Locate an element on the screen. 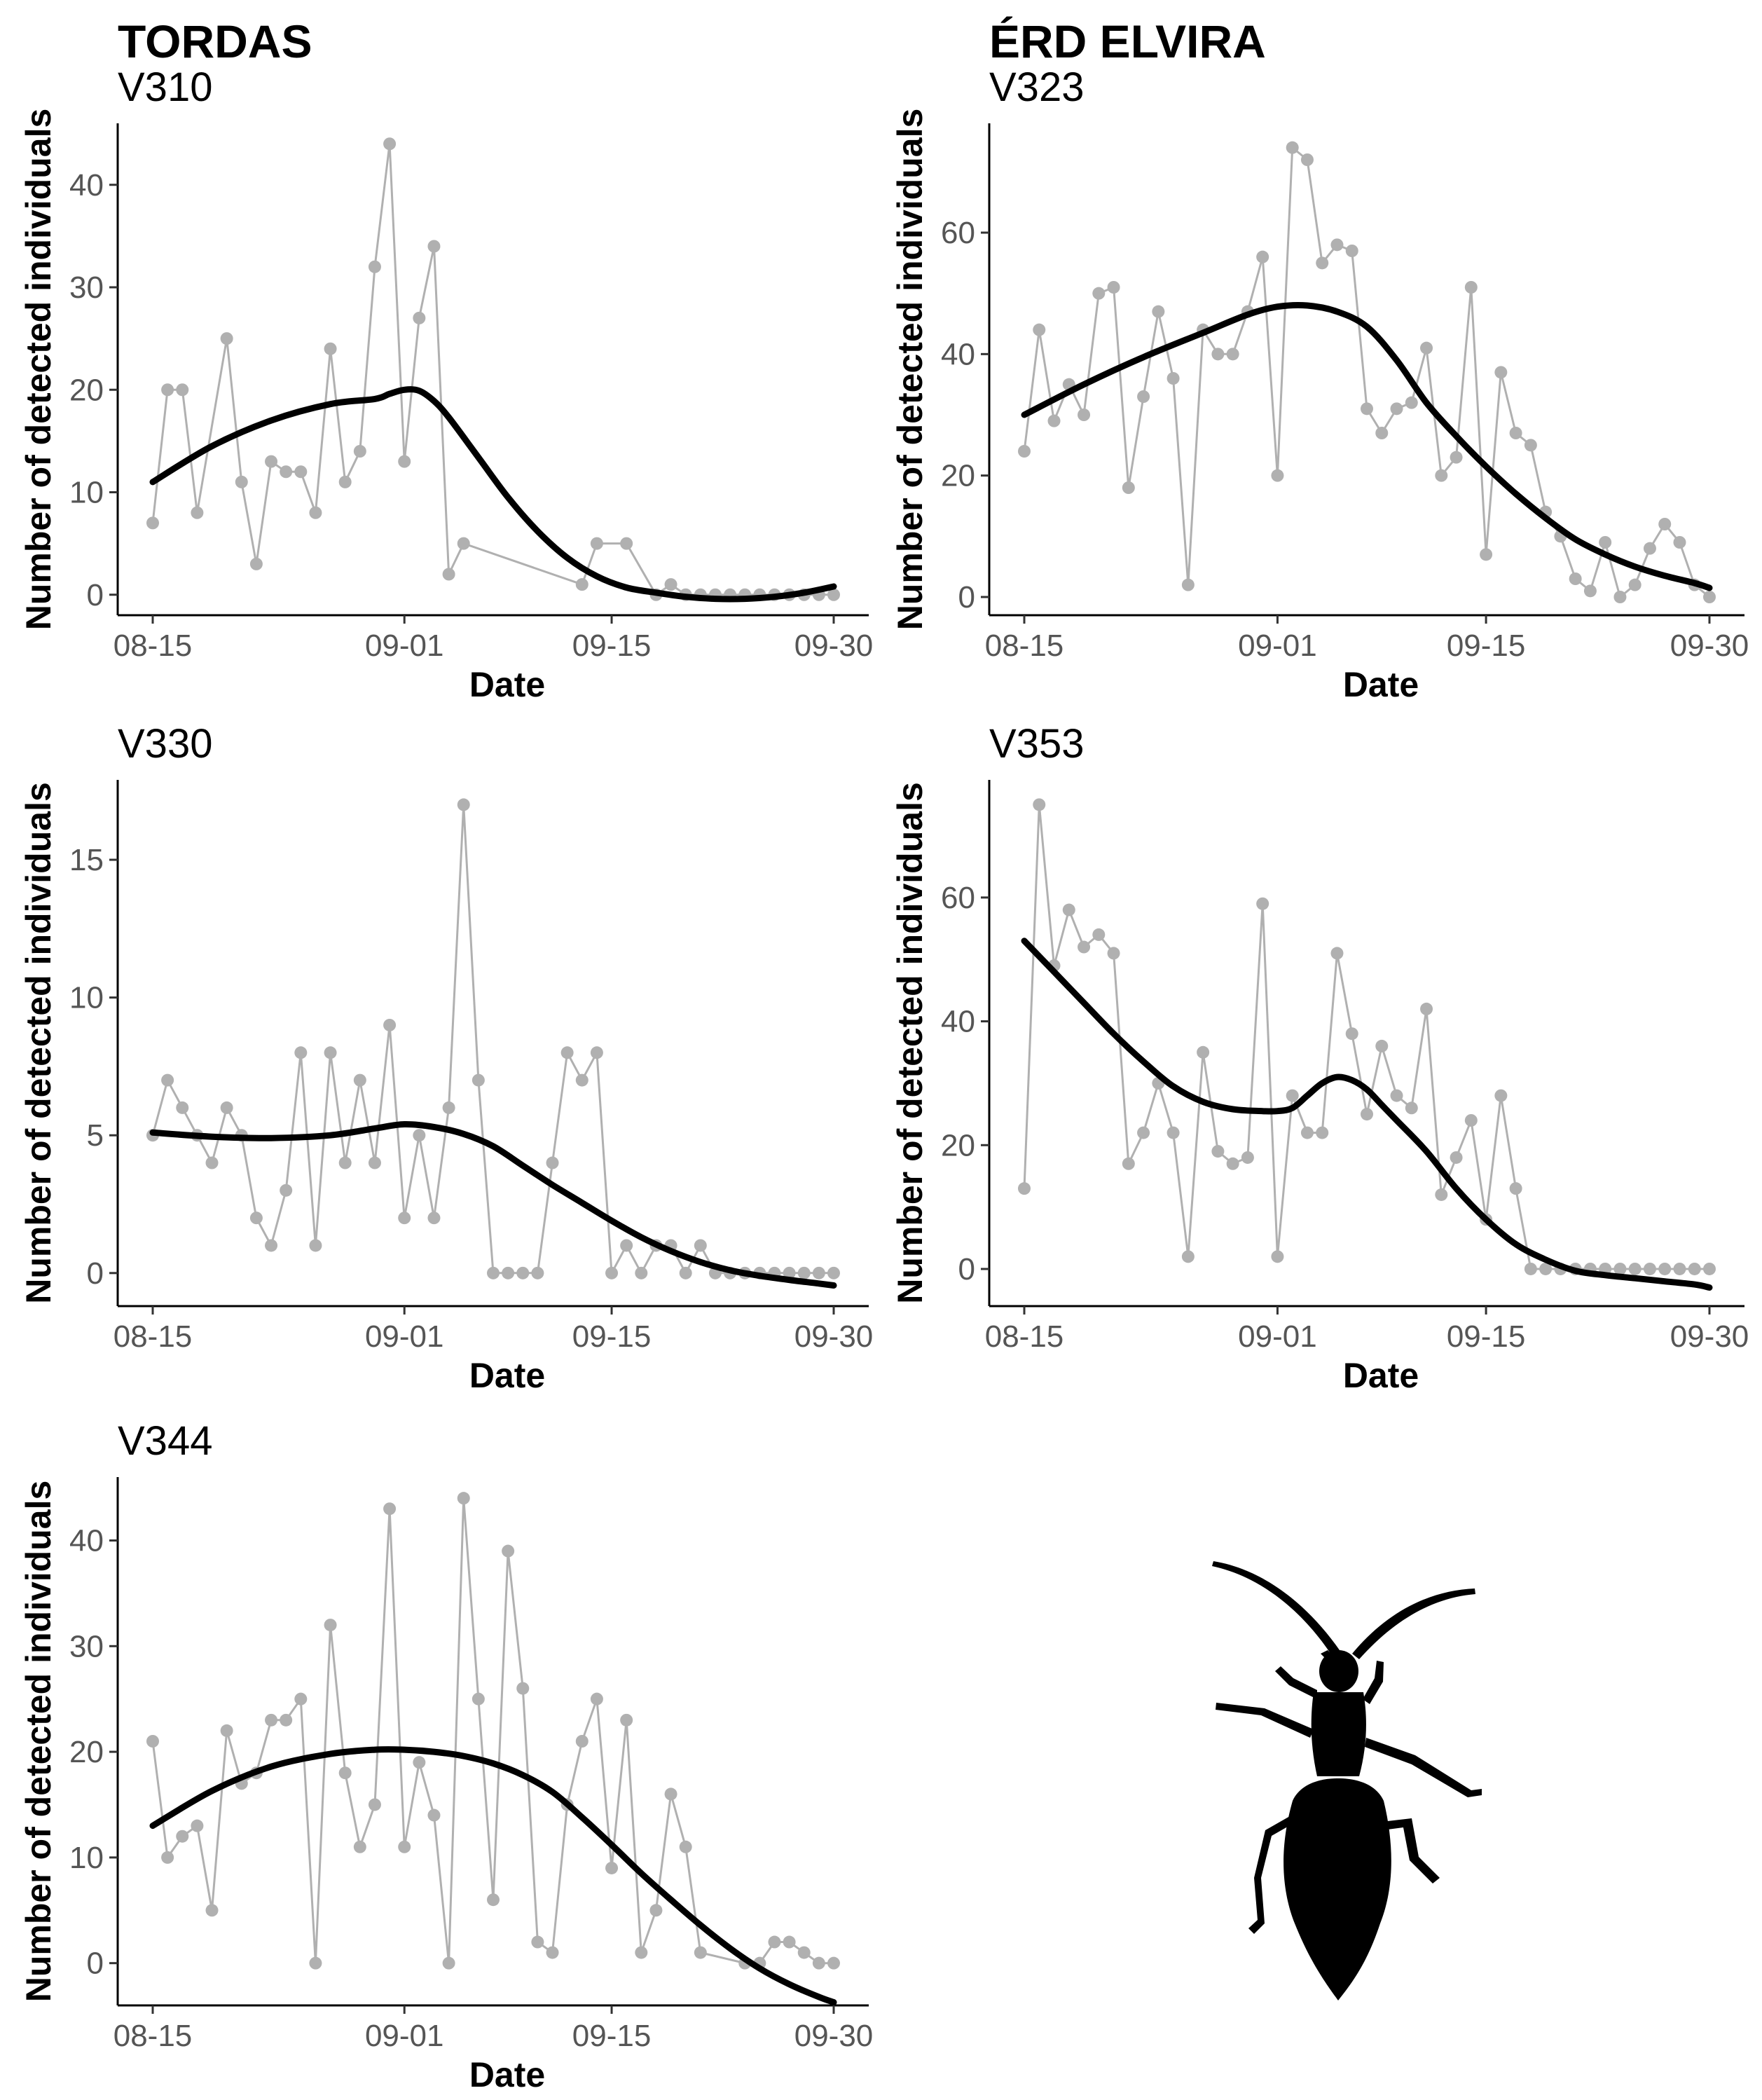 This screenshot has width=1762, height=2100. panel-title: V323 is located at coordinates (1036, 87).